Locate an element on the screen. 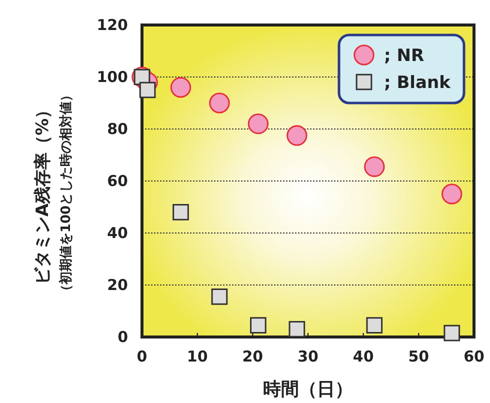 This screenshot has height=403, width=490. y-tick-label: 0 is located at coordinates (123, 337).